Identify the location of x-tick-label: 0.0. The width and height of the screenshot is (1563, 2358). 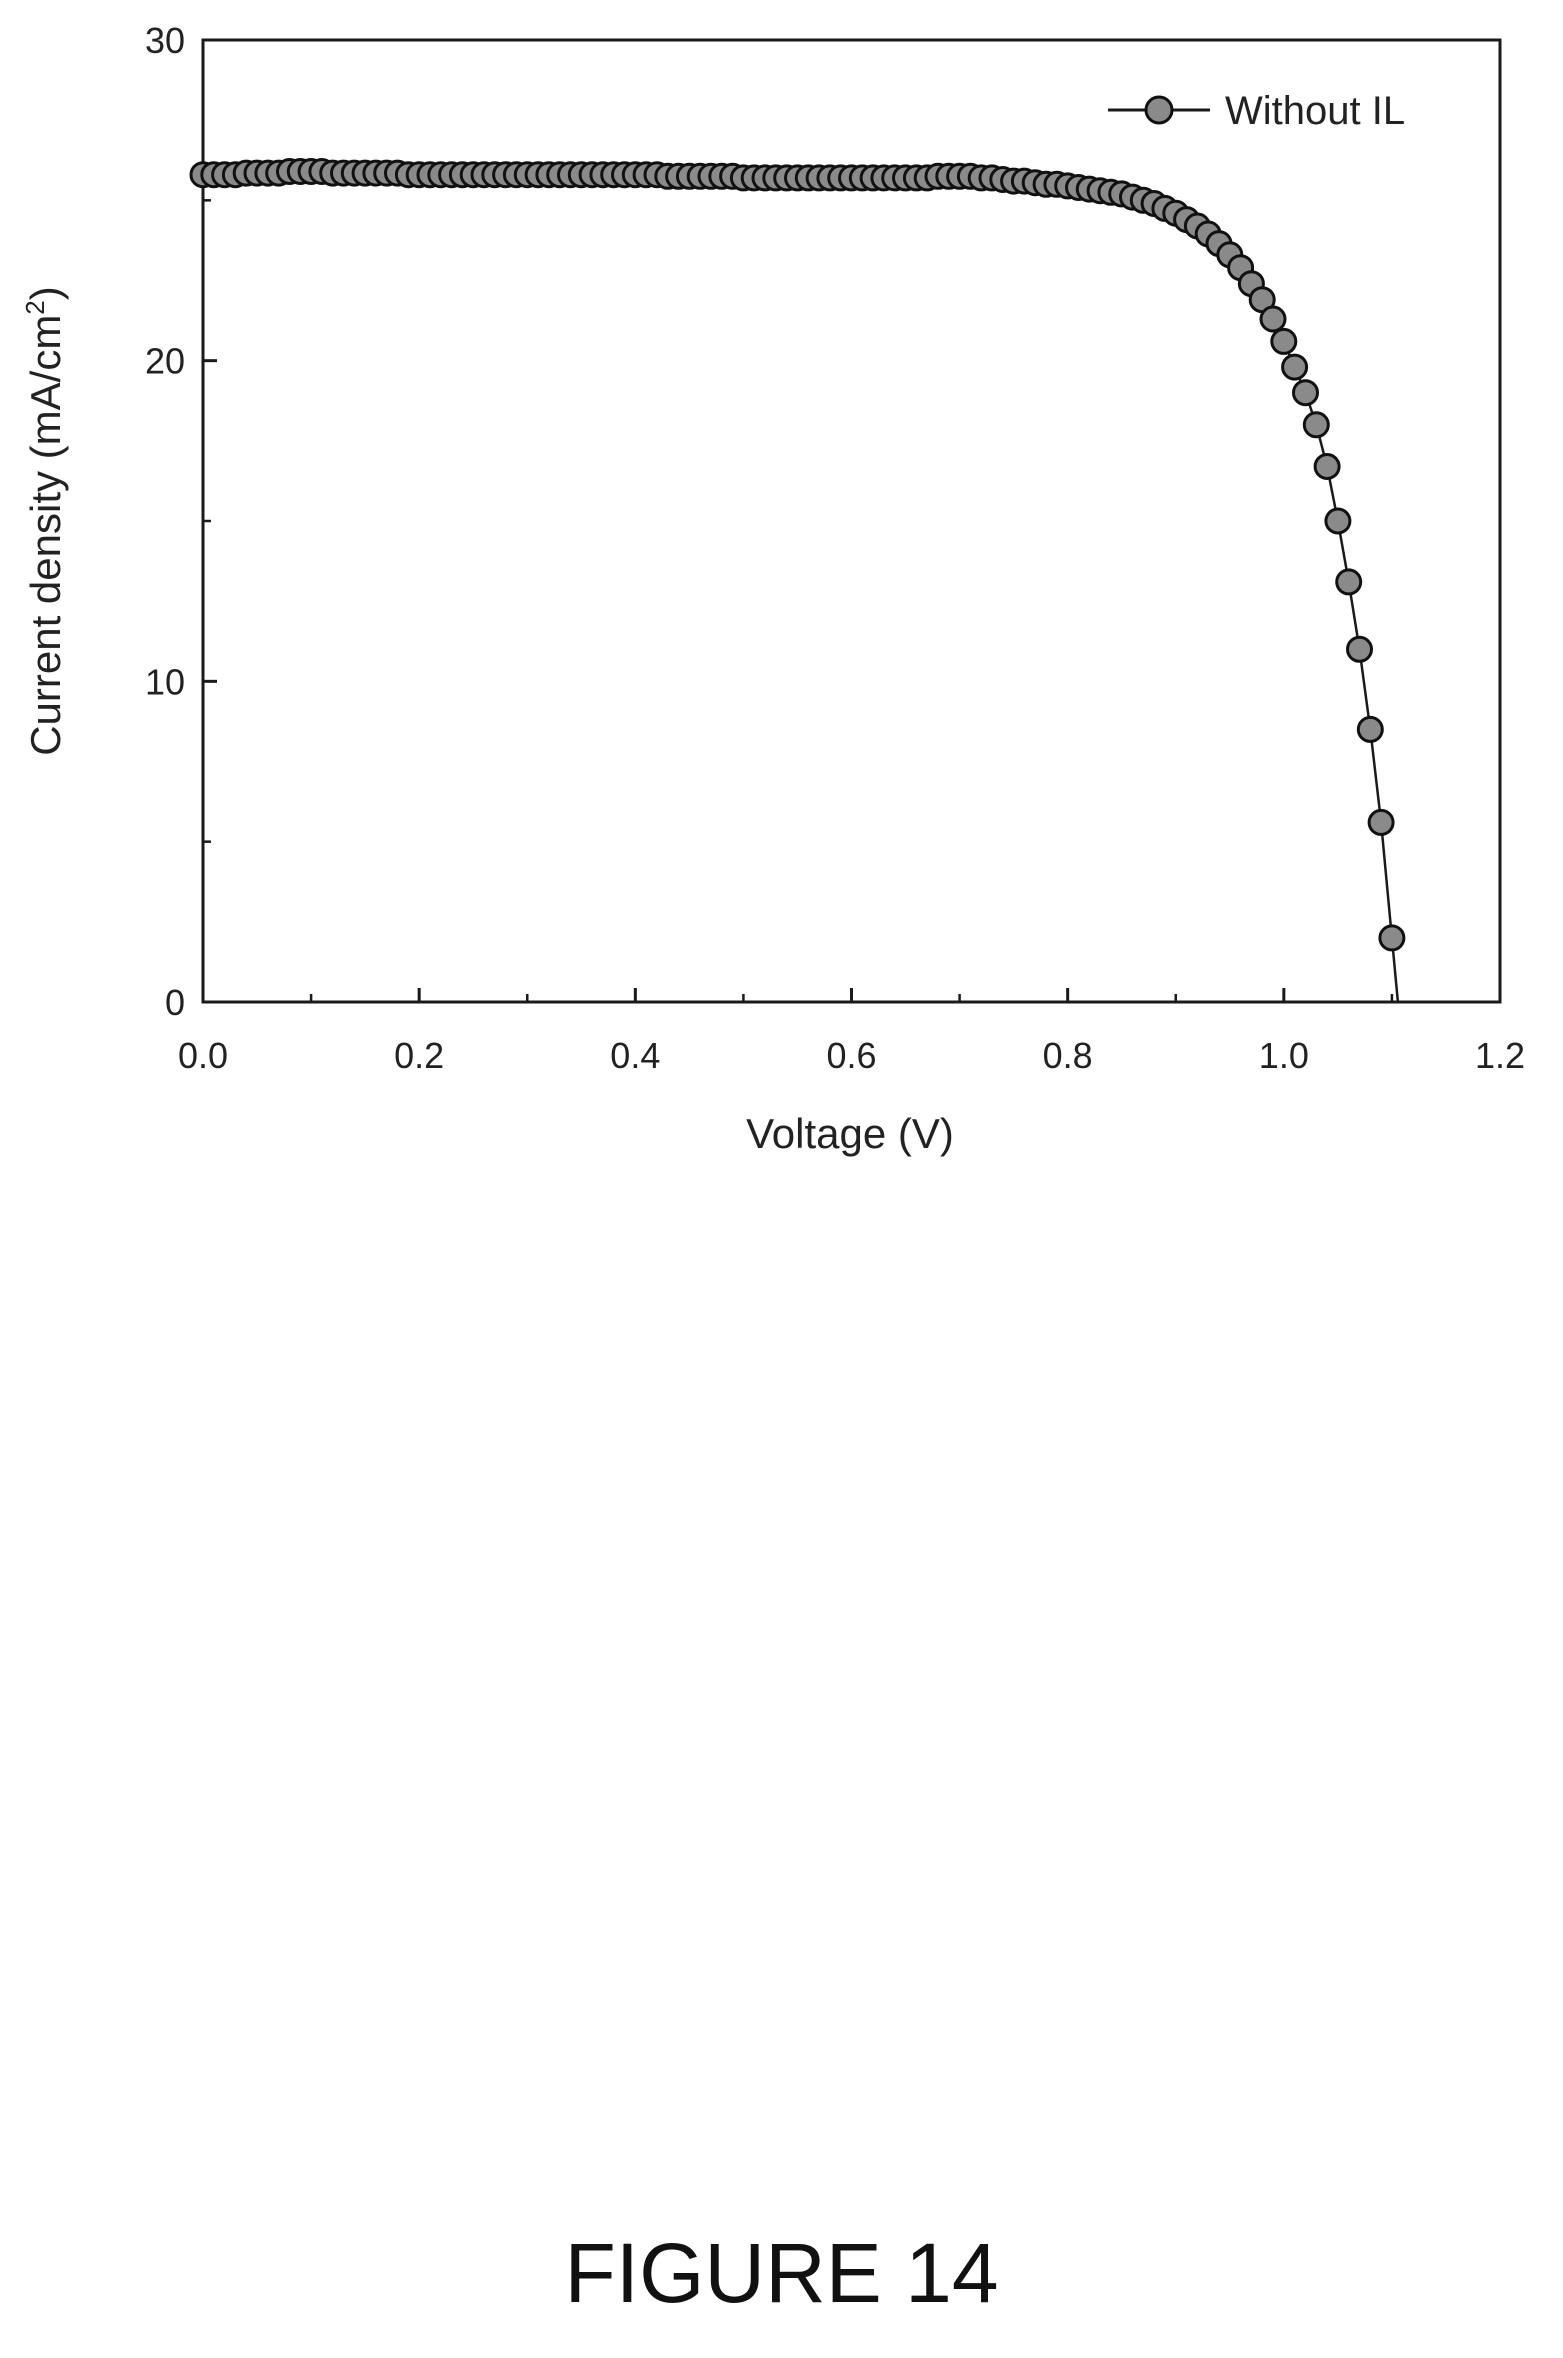
(203, 1055).